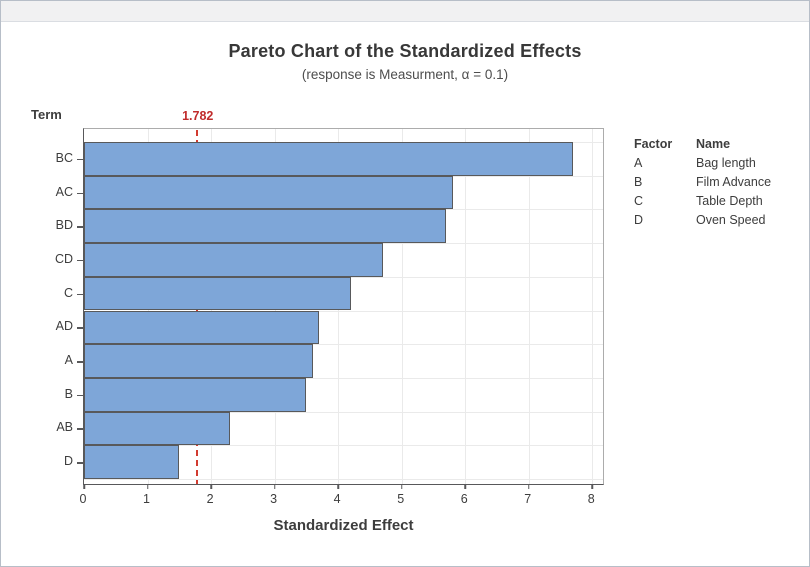 This screenshot has width=810, height=567. What do you see at coordinates (329, 159) in the screenshot?
I see `bar-BC` at bounding box center [329, 159].